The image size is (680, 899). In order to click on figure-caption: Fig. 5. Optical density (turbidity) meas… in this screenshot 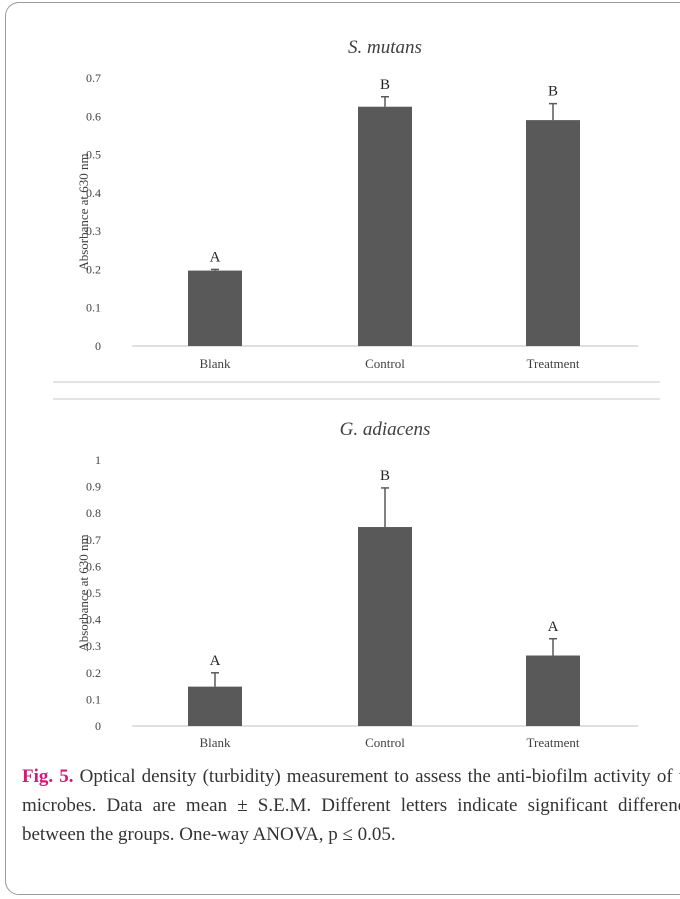, I will do `click(351, 805)`.